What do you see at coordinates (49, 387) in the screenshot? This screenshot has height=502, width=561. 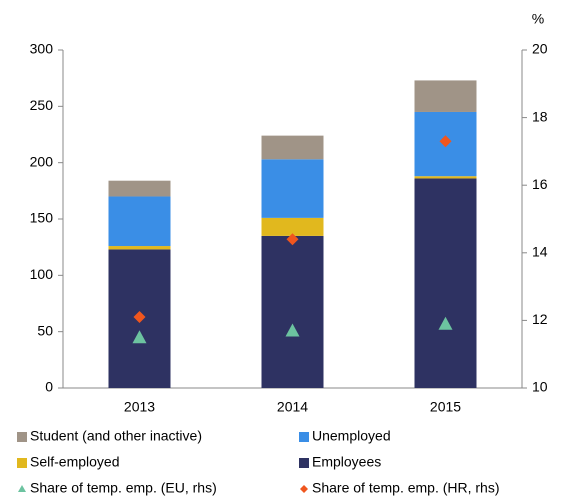 I see `y-tick-label: 0` at bounding box center [49, 387].